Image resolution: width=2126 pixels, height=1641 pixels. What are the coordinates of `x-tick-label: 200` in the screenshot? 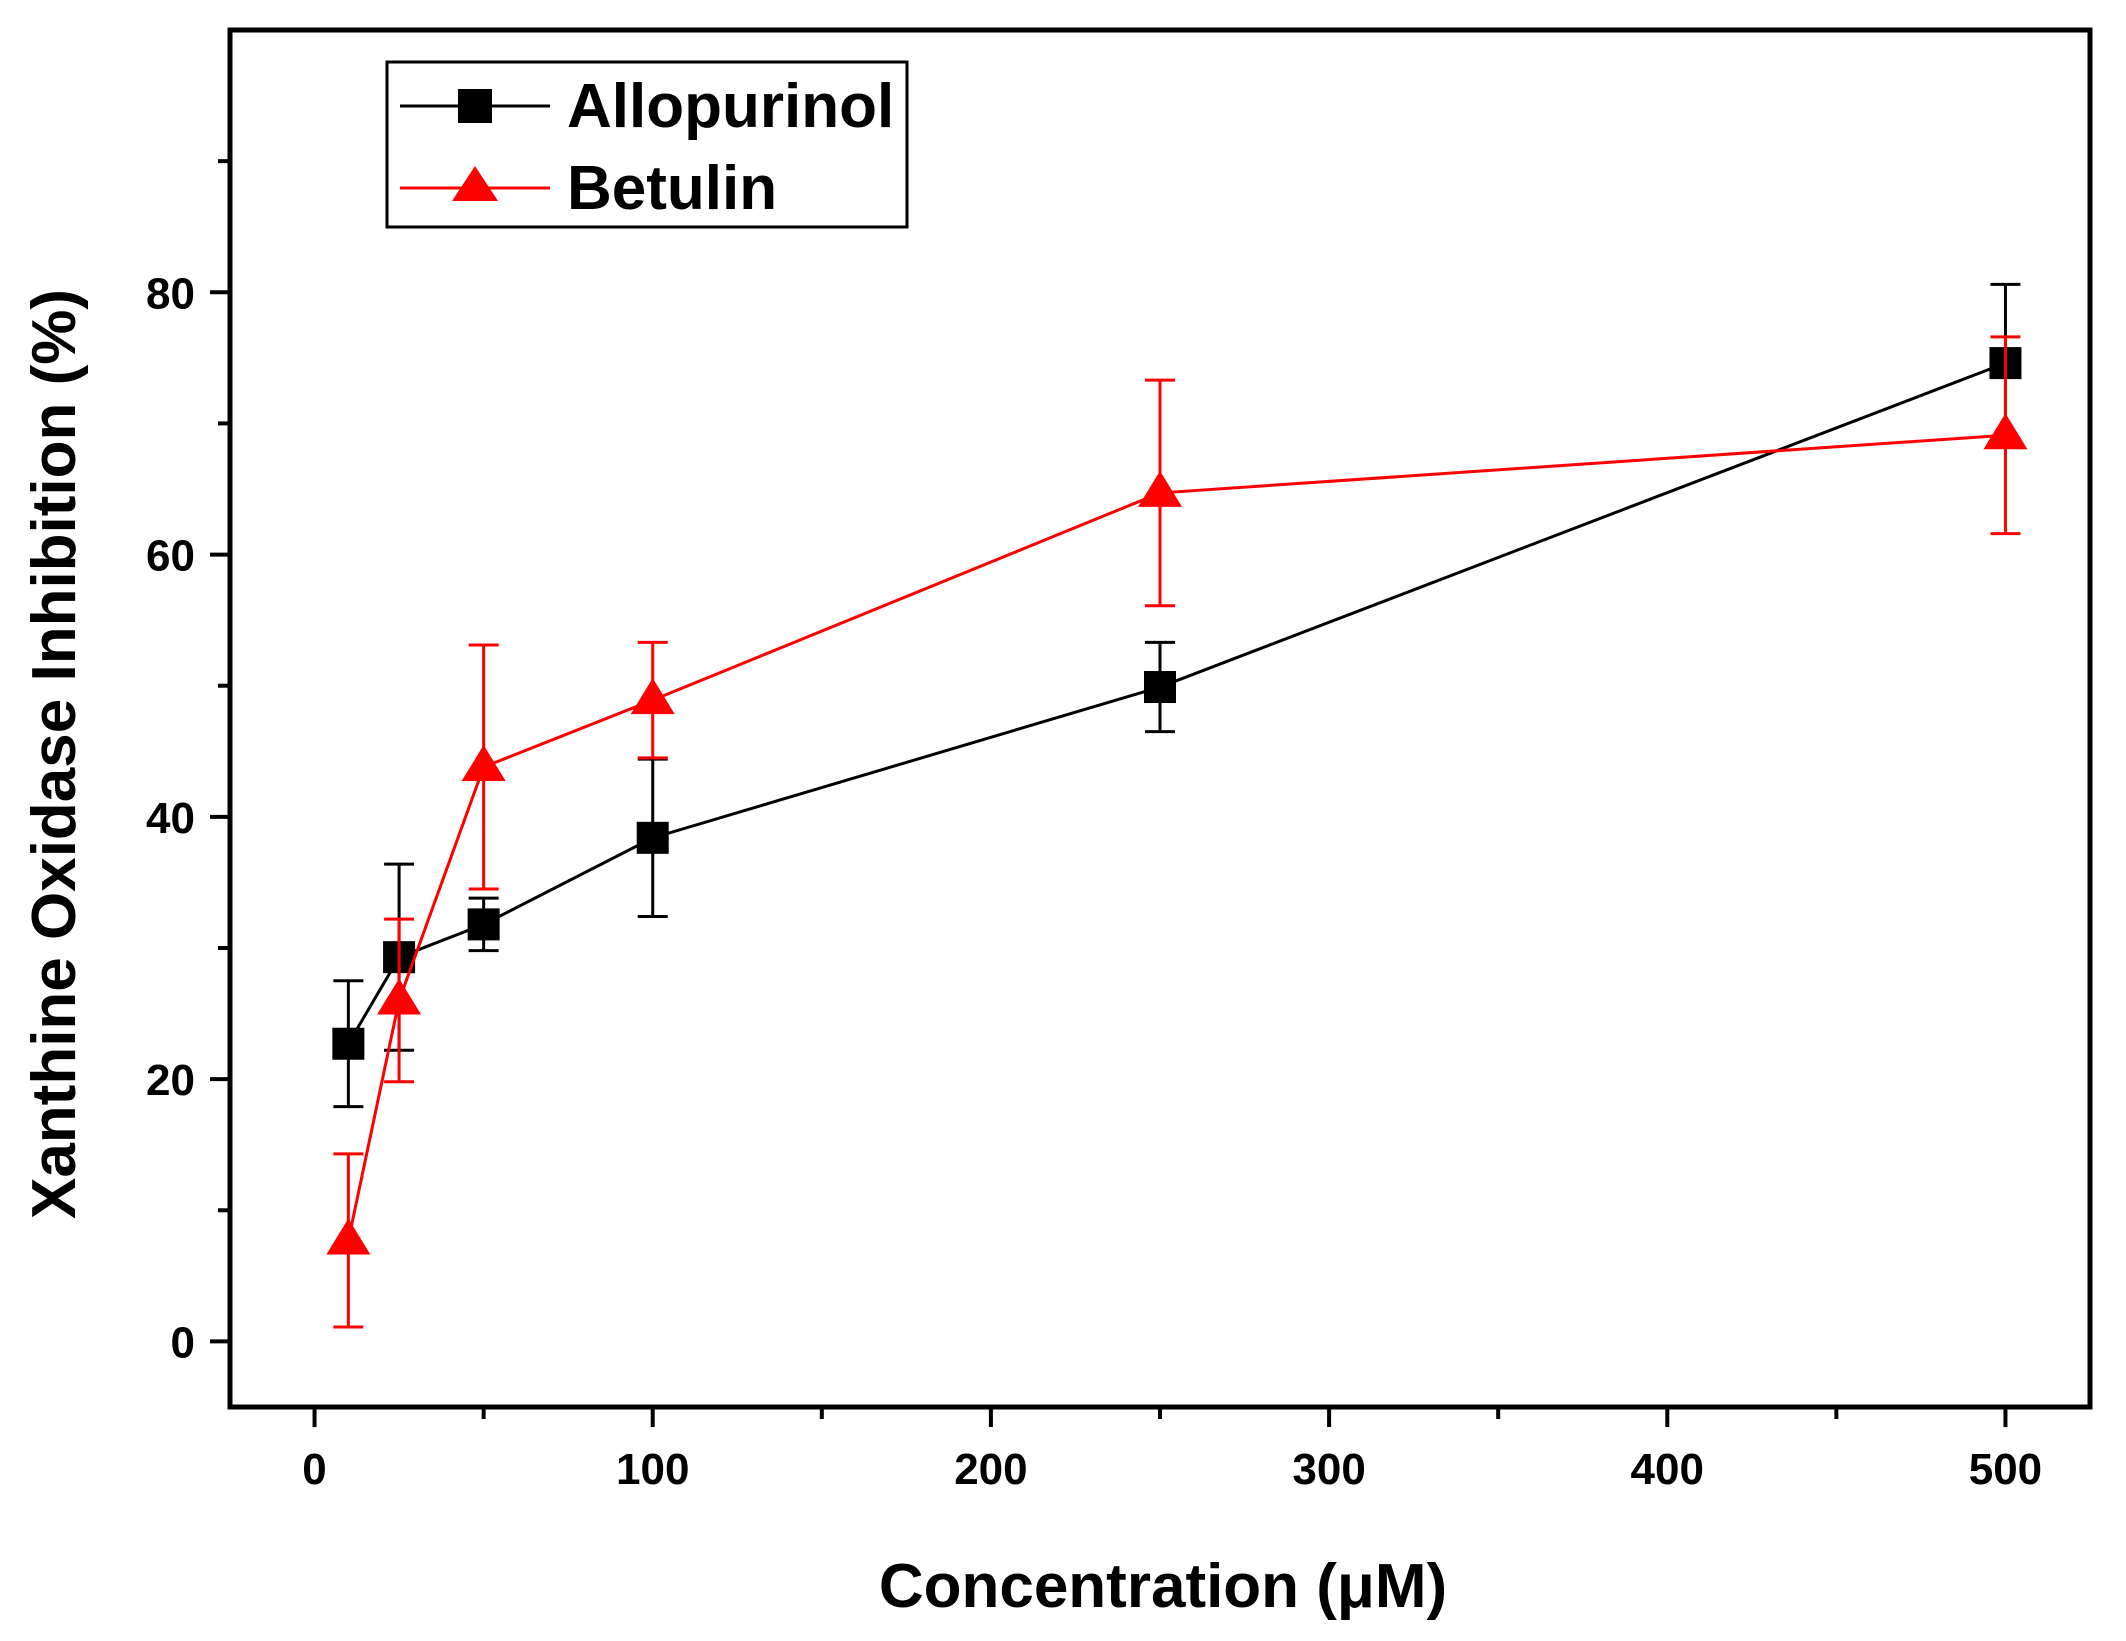 It's located at (990, 1469).